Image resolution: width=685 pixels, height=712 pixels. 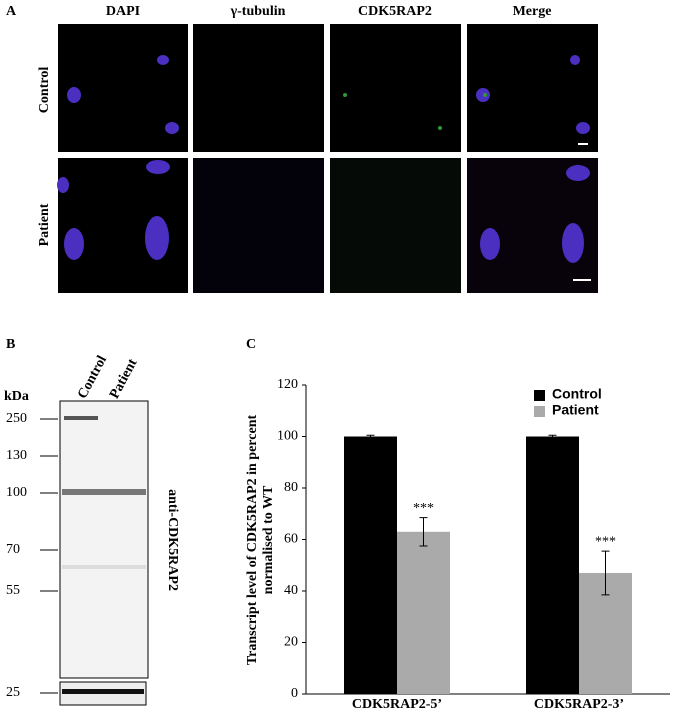 I want to click on x-tick-label: CDK5RAP2-3’, so click(x=579, y=704).